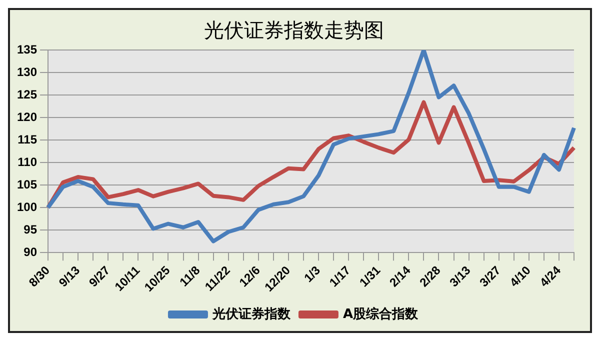 This screenshot has width=600, height=341. What do you see at coordinates (27, 184) in the screenshot?
I see `y-tick-label: 105` at bounding box center [27, 184].